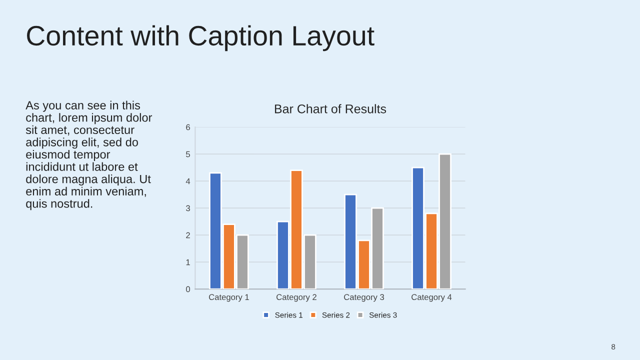 This screenshot has width=640, height=360. I want to click on chart-title: Bar Chart of Results, so click(330, 109).